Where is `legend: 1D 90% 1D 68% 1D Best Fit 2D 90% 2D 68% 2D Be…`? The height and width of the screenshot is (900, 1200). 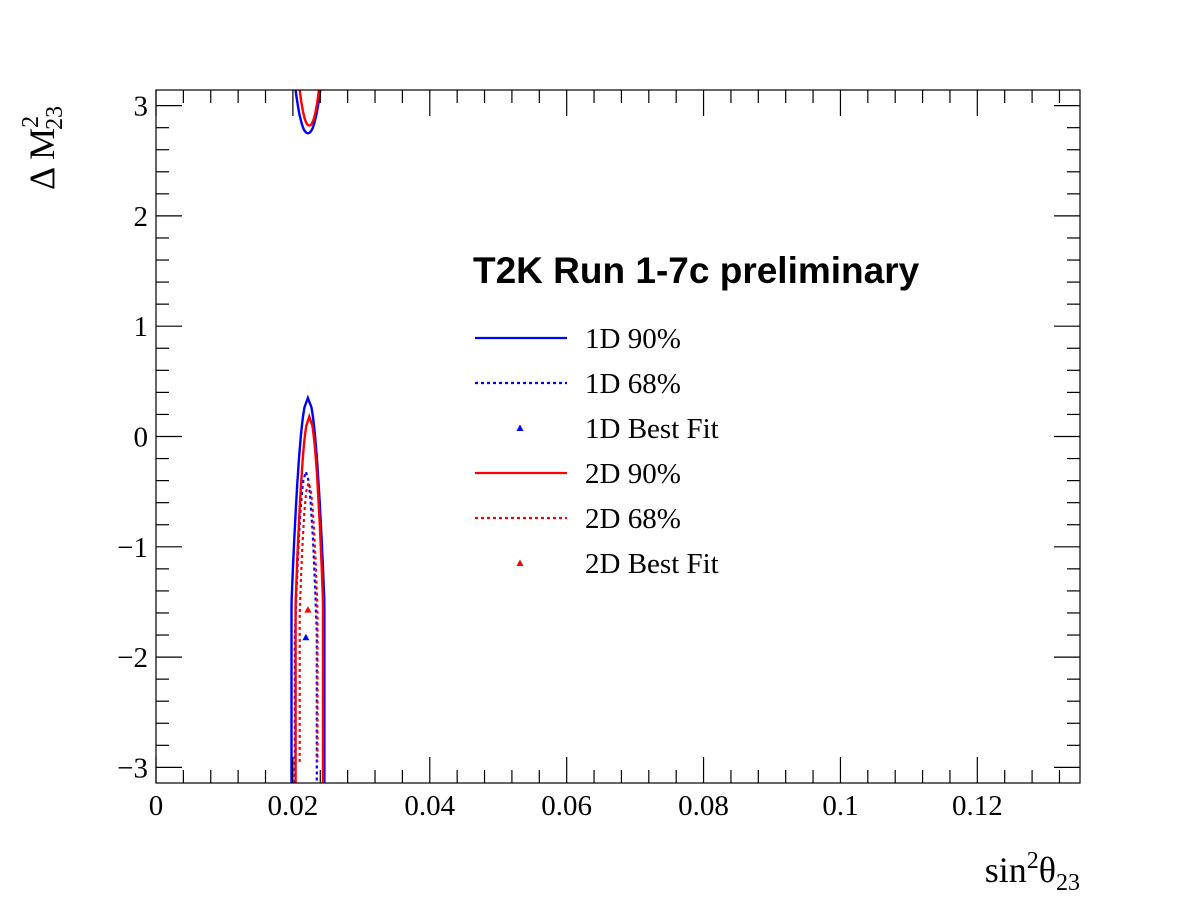
legend: 1D 90% 1D 68% 1D Best Fit 2D 90% 2D 68% 2D Be… is located at coordinates (597, 451).